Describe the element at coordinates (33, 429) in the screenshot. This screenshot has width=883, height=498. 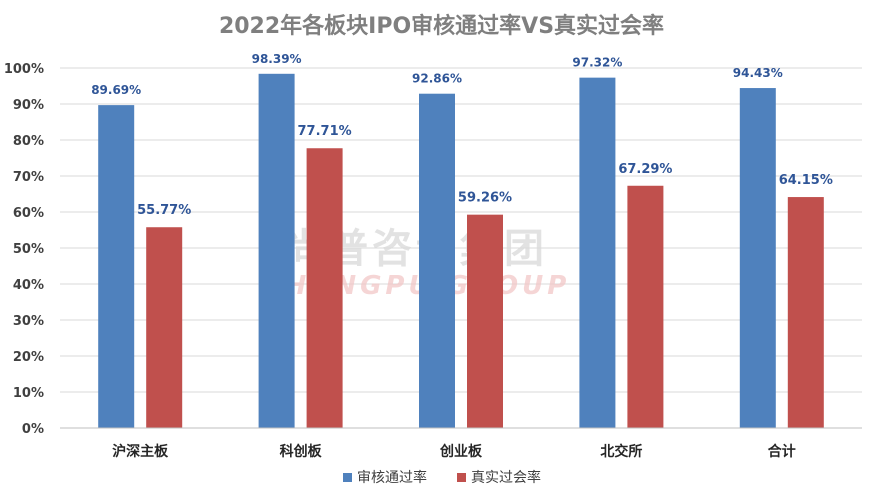
I see `y-tick-label: 0%` at that location.